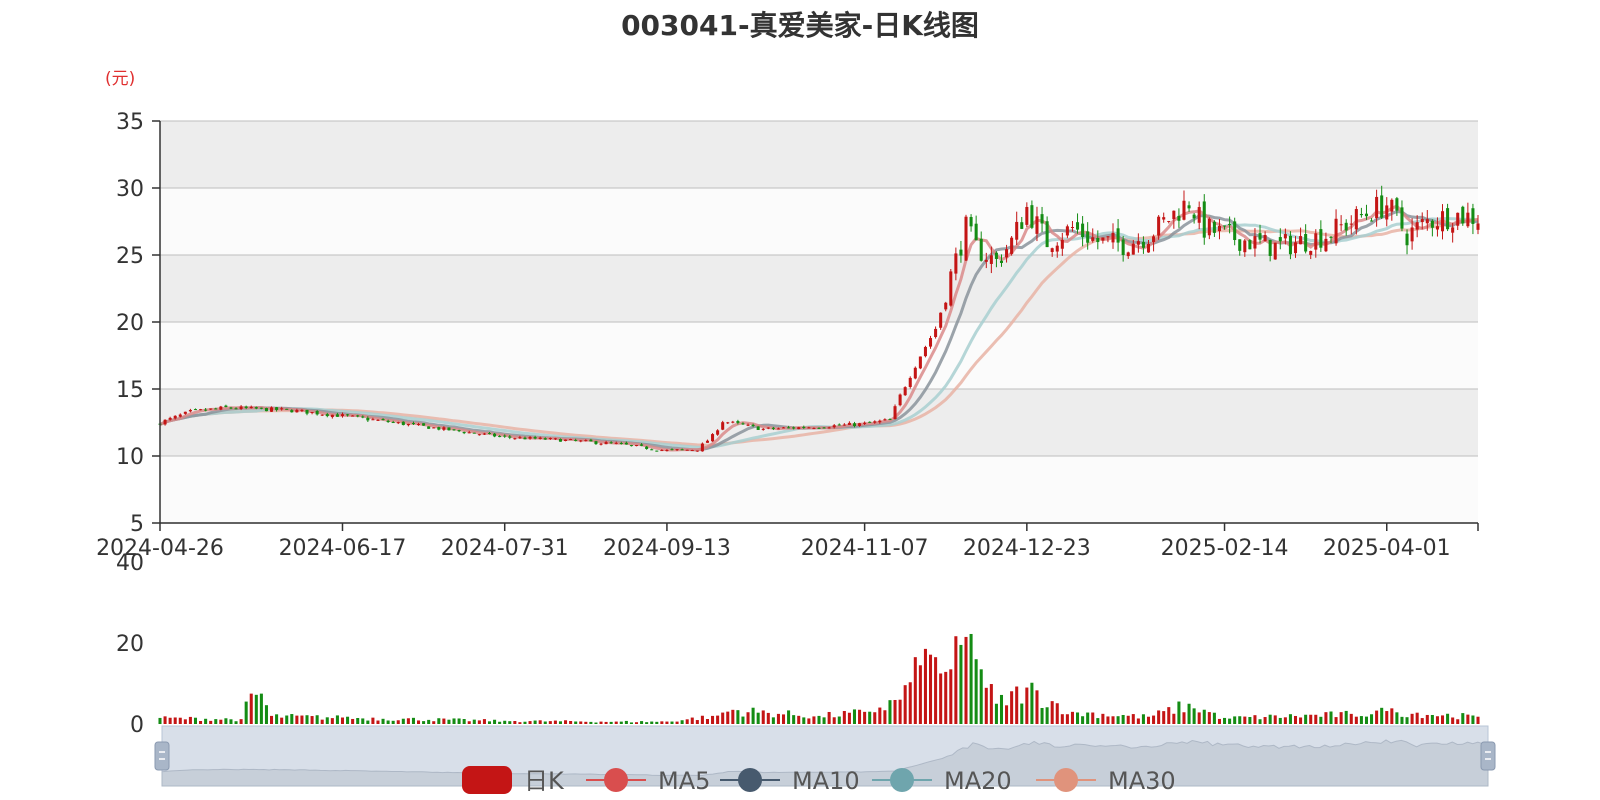  Describe the element at coordinates (160, 548) in the screenshot. I see `x-tick-label: 2024-04-26` at that location.